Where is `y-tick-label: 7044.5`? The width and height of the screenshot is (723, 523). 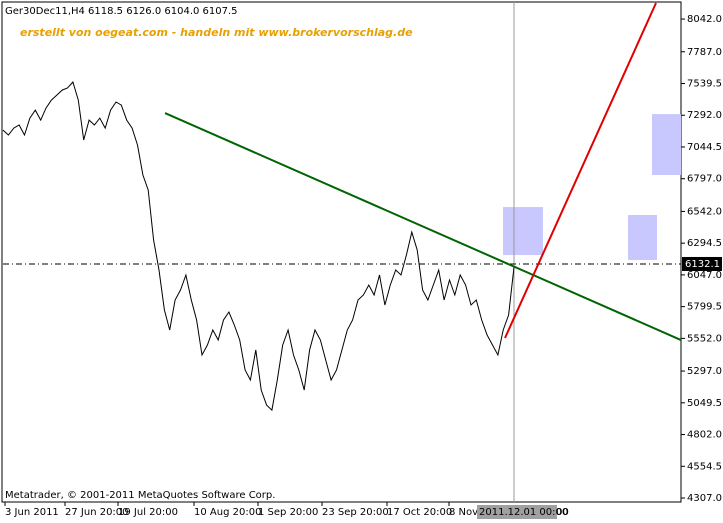
y-tick-label: 7044.5 is located at coordinates (704, 147).